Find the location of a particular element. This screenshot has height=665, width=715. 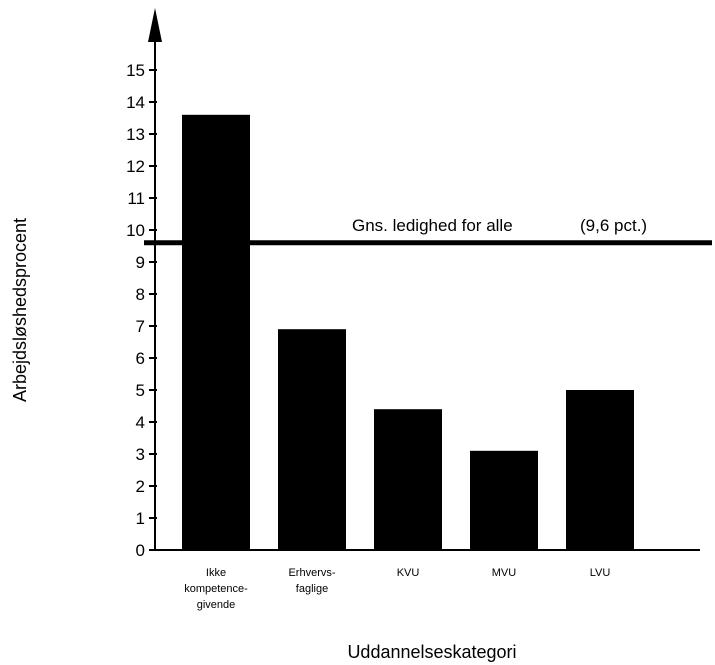

y-tick-label: 3 is located at coordinates (140, 454).